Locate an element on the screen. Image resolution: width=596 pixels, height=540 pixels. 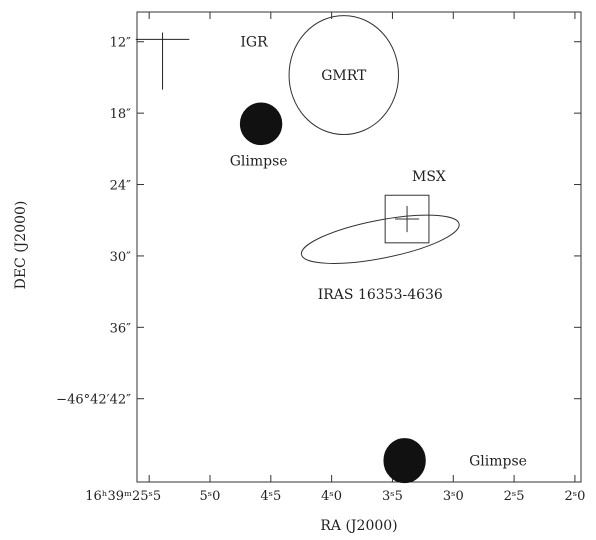
x-tick-label: 16ʰ39ᵐ25ˢ5 is located at coordinates (123, 496).